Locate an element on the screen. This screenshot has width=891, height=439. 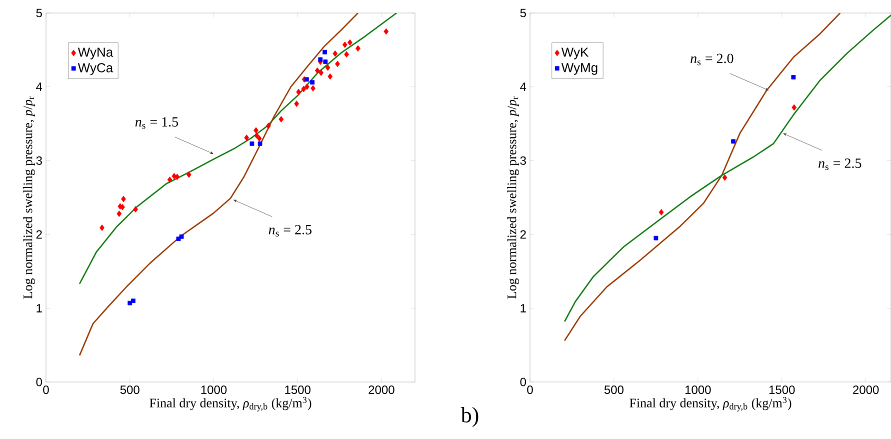
legend-label: WyCa is located at coordinates (96, 69).